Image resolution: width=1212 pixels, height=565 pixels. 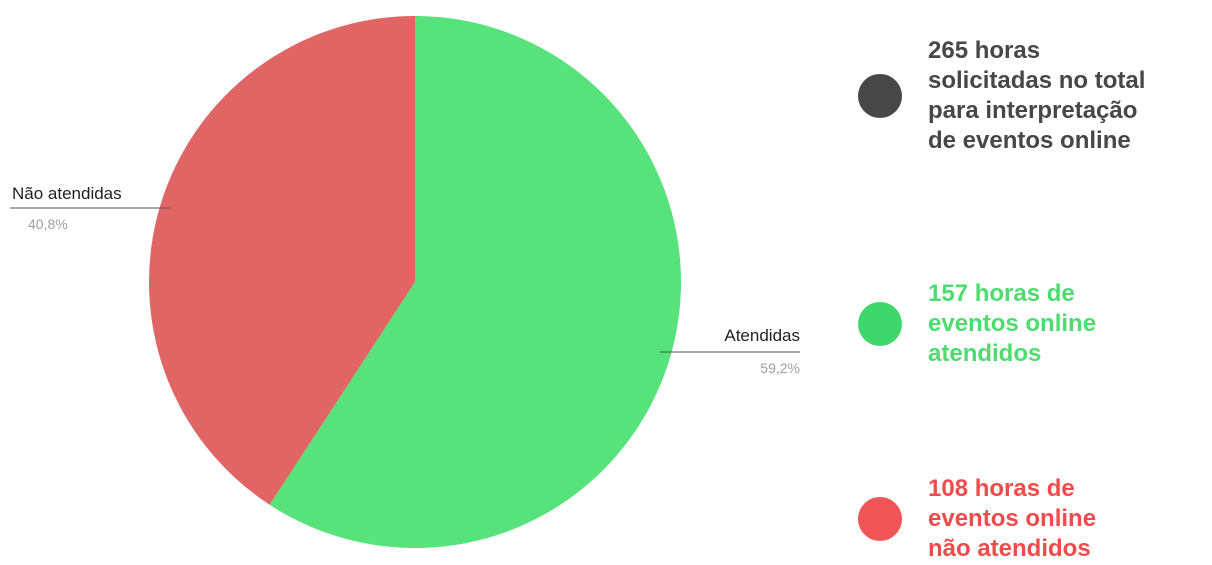 I want to click on legend-text-atendidos: 157 horas de eventos online atendidos, so click(x=1012, y=323).